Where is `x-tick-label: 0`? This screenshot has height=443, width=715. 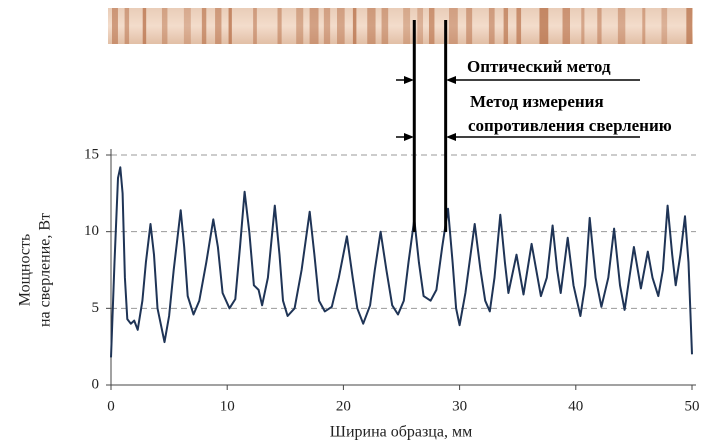 x-tick-label: 0 is located at coordinates (111, 406).